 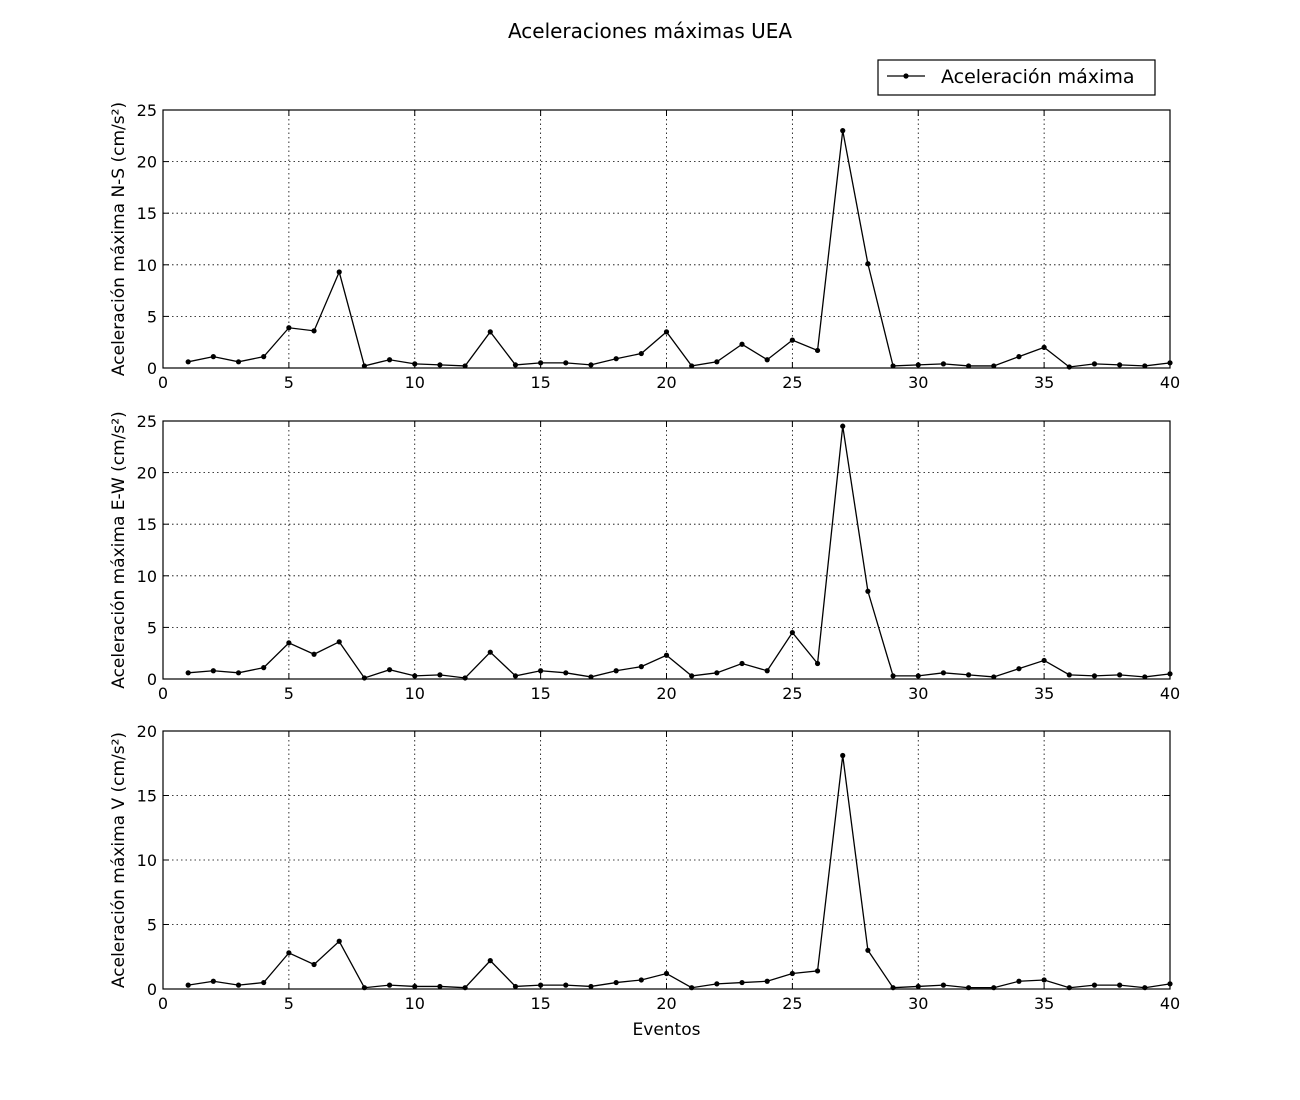 I want to click on panel-ns-ytick-label-10: 10, so click(x=147, y=265).